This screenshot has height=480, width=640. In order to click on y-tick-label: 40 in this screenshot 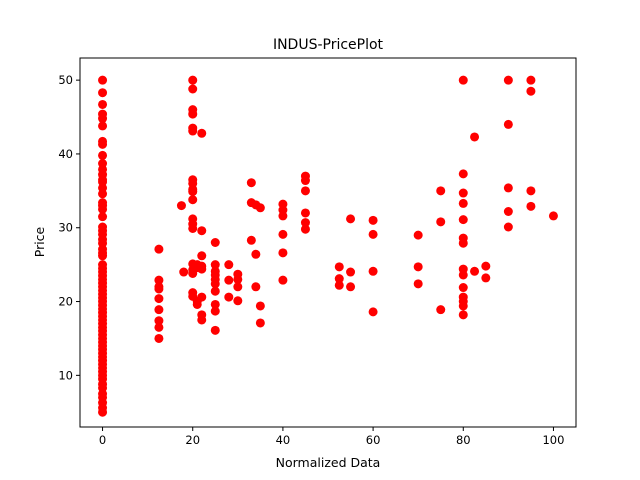, I will do `click(65, 154)`.